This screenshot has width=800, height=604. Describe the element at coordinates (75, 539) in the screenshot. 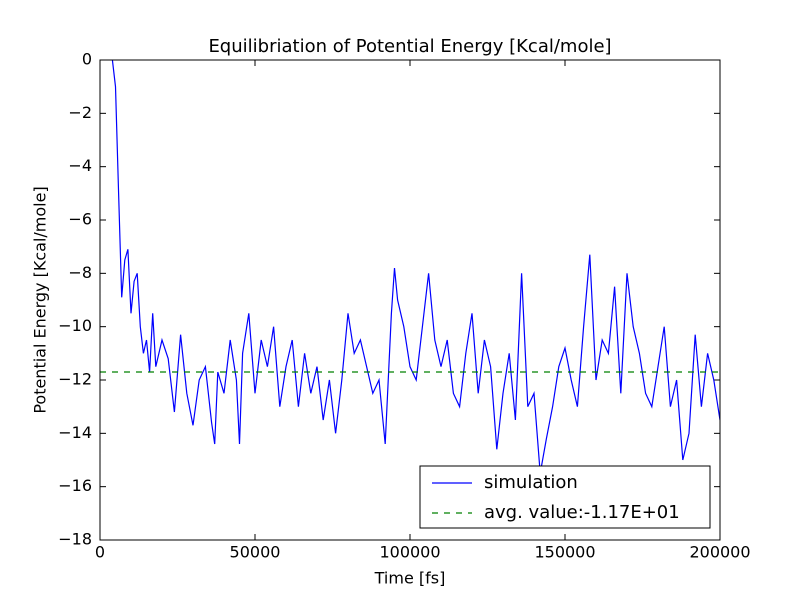

I see `y-tick-label: −18` at that location.